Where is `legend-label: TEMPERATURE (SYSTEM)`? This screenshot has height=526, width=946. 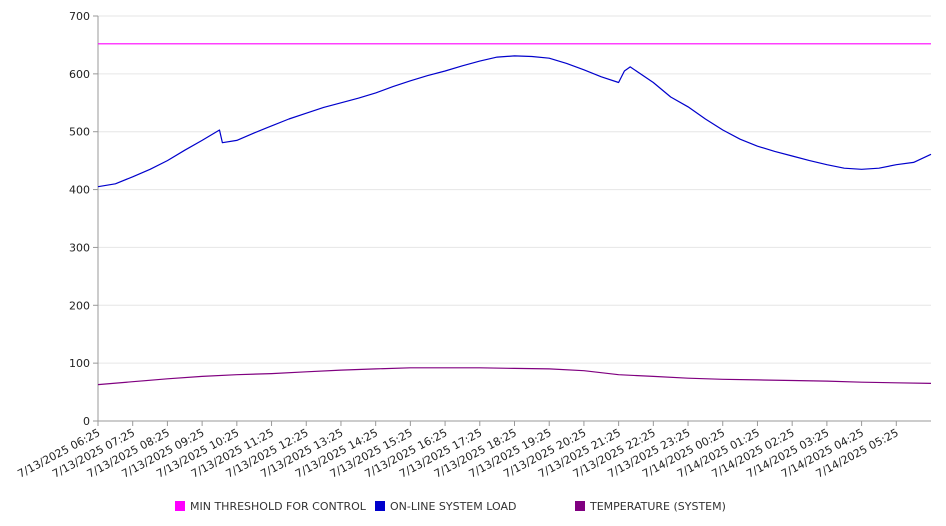 legend-label: TEMPERATURE (SYSTEM) is located at coordinates (657, 506).